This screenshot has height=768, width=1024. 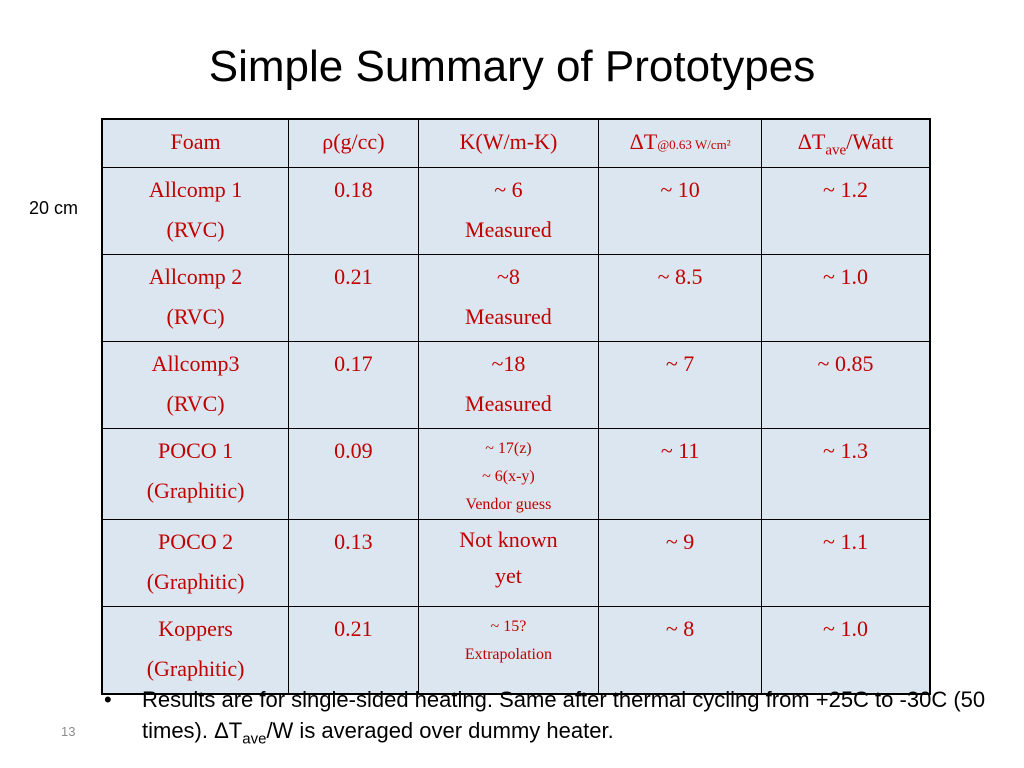 I want to click on header-conductivity: K(W/m-K), so click(x=508, y=143).